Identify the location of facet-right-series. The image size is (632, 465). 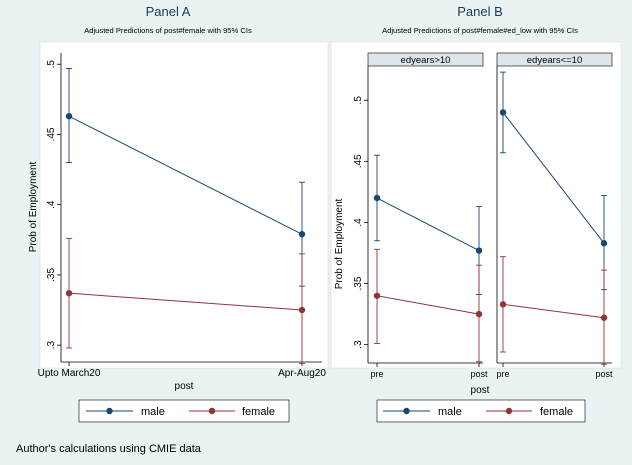
(553, 218).